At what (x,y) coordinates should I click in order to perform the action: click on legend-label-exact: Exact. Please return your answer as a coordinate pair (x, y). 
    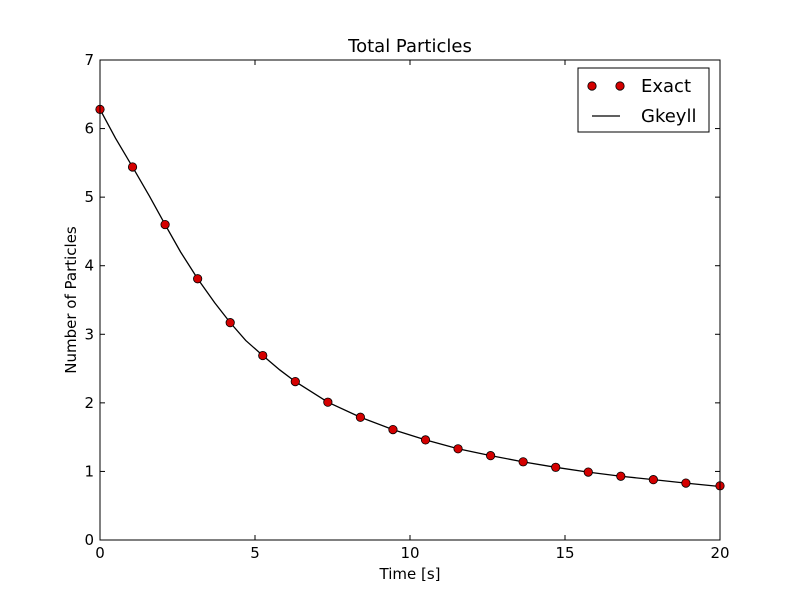
    Looking at the image, I should click on (666, 86).